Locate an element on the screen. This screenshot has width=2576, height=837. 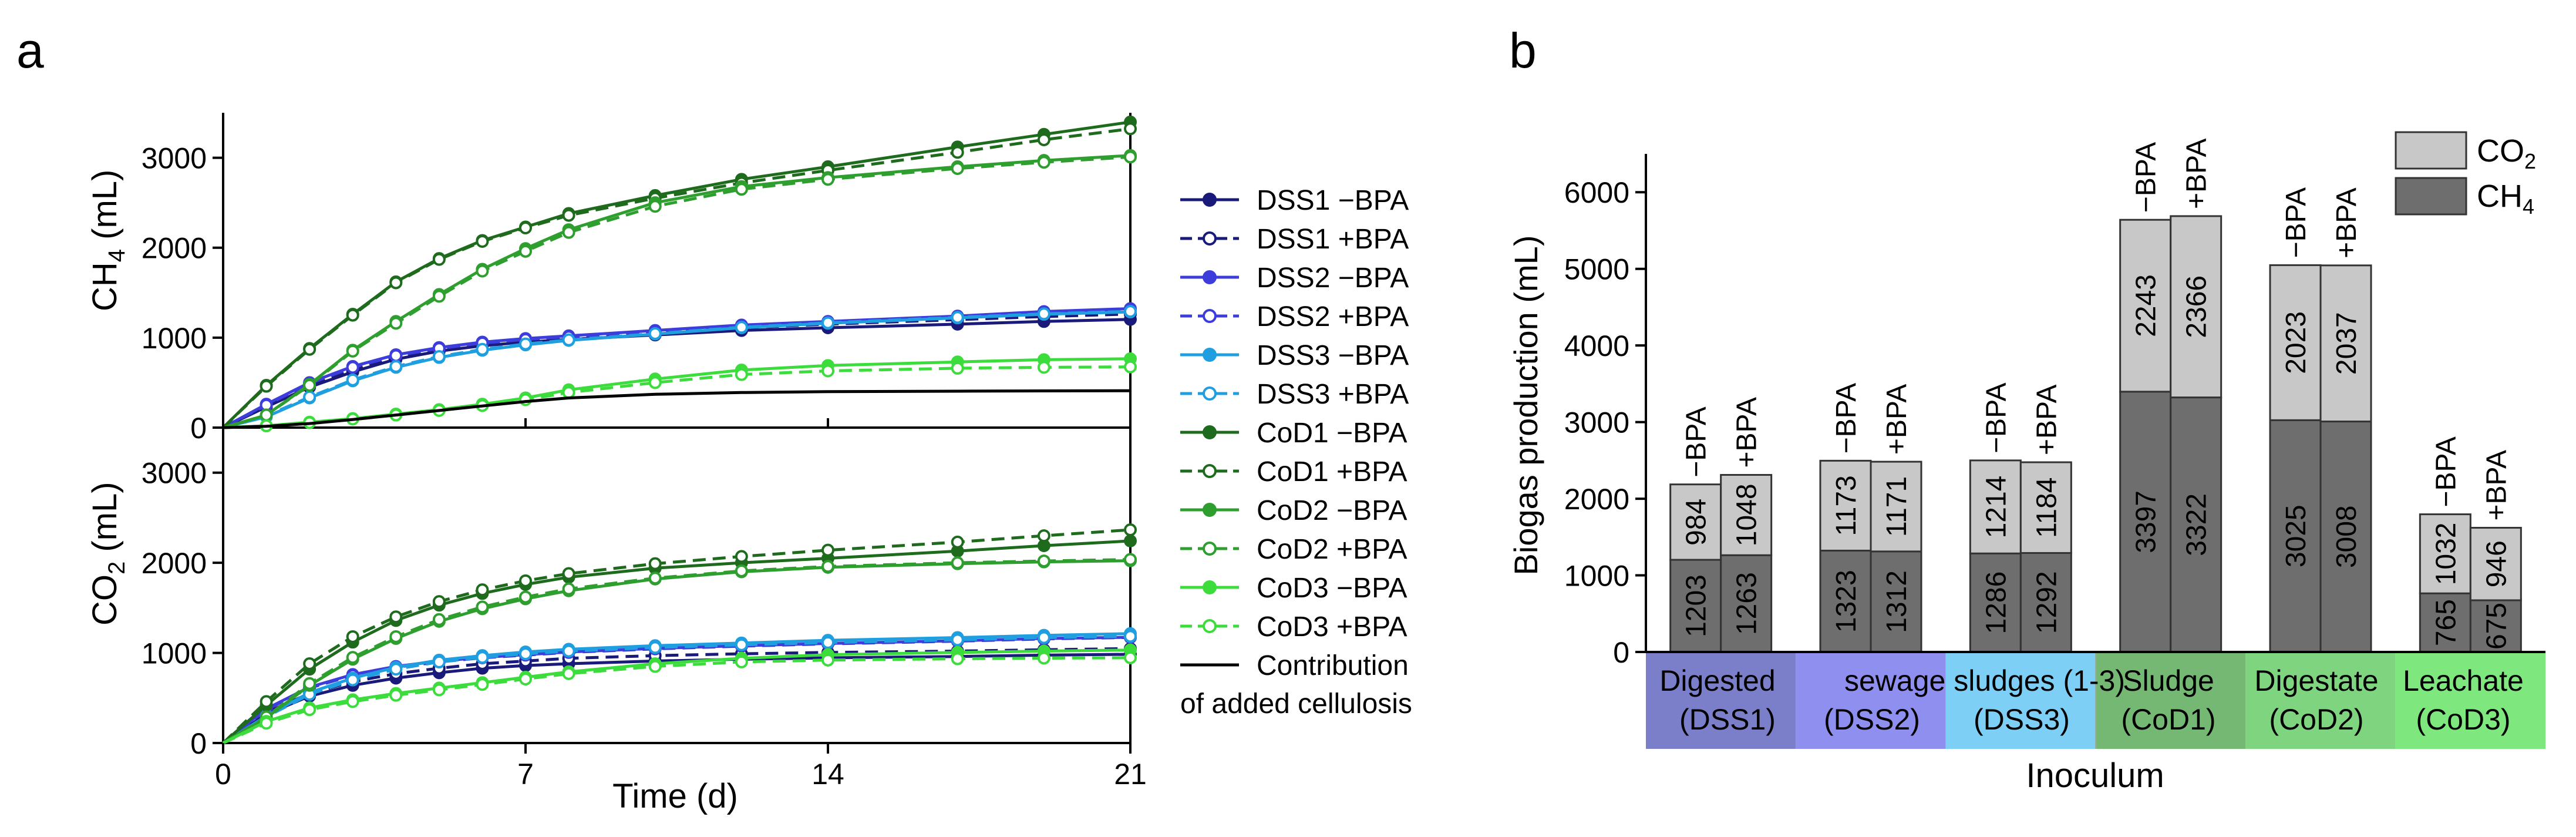
group-code-cod1: (CoD1) is located at coordinates (2168, 719).